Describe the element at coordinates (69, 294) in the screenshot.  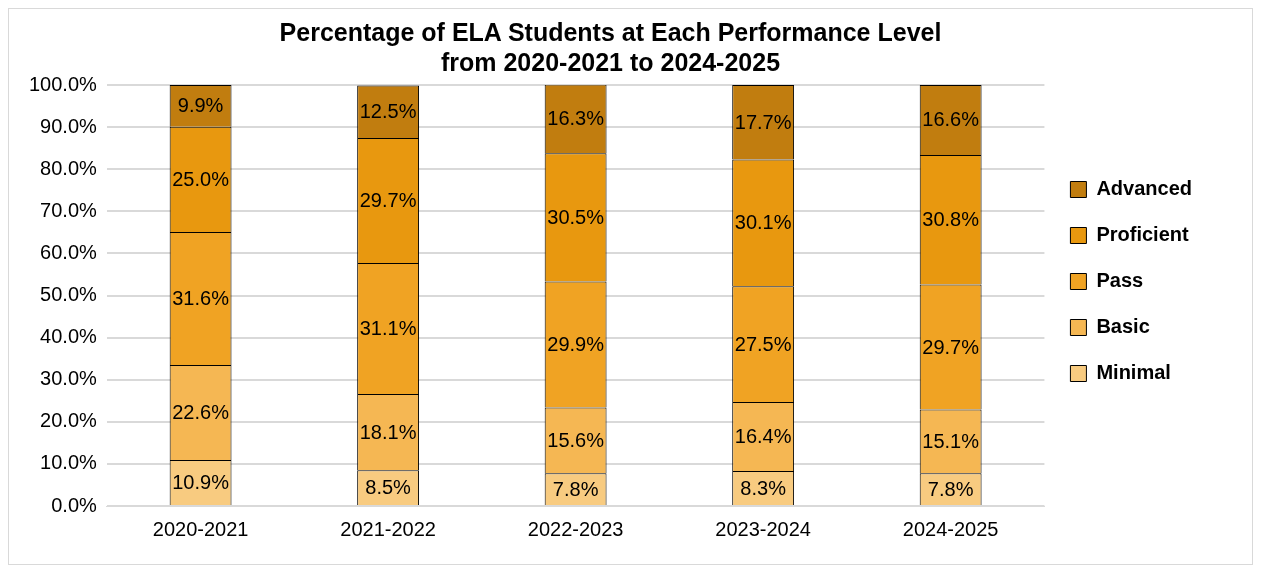
I see `y-tick-label: 50.0%` at that location.